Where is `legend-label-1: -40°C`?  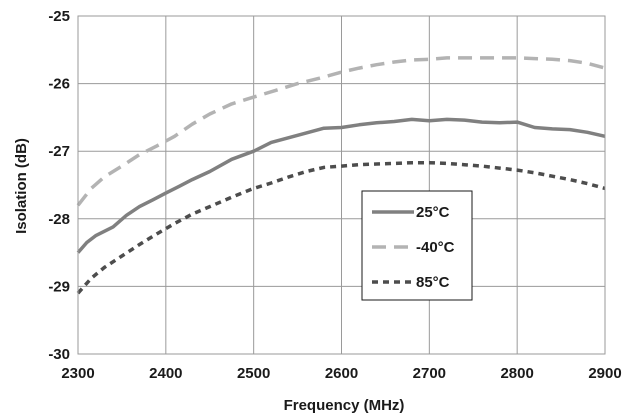
legend-label-1: -40°C is located at coordinates (435, 247).